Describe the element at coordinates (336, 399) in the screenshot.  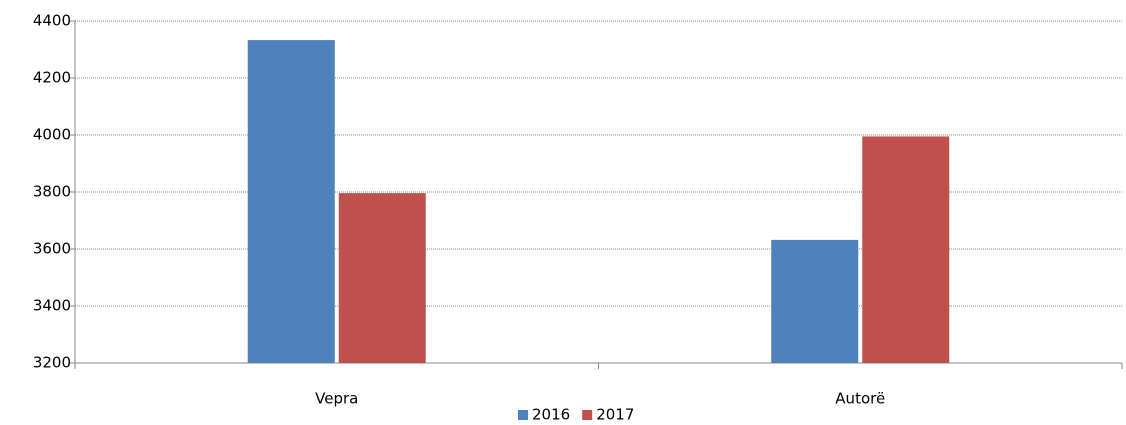
I see `x-tick-label: Vepra` at that location.